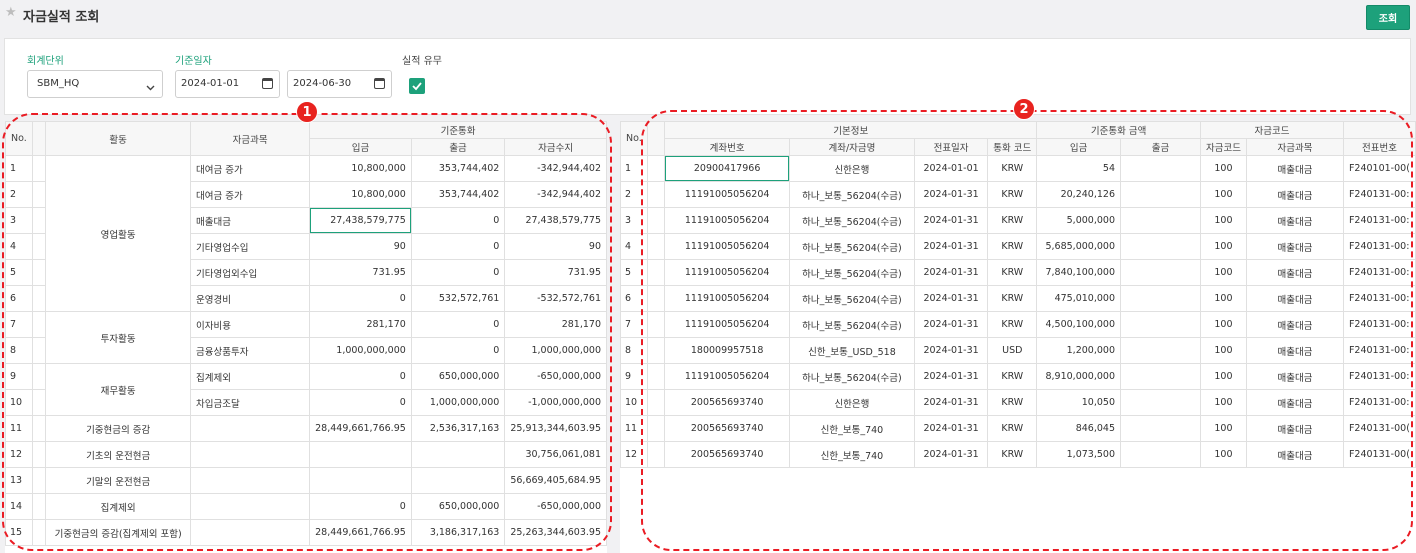 This screenshot has height=553, width=1416. What do you see at coordinates (1379, 454) in the screenshot?
I see `slip-no-cell: F240131-00(` at bounding box center [1379, 454].